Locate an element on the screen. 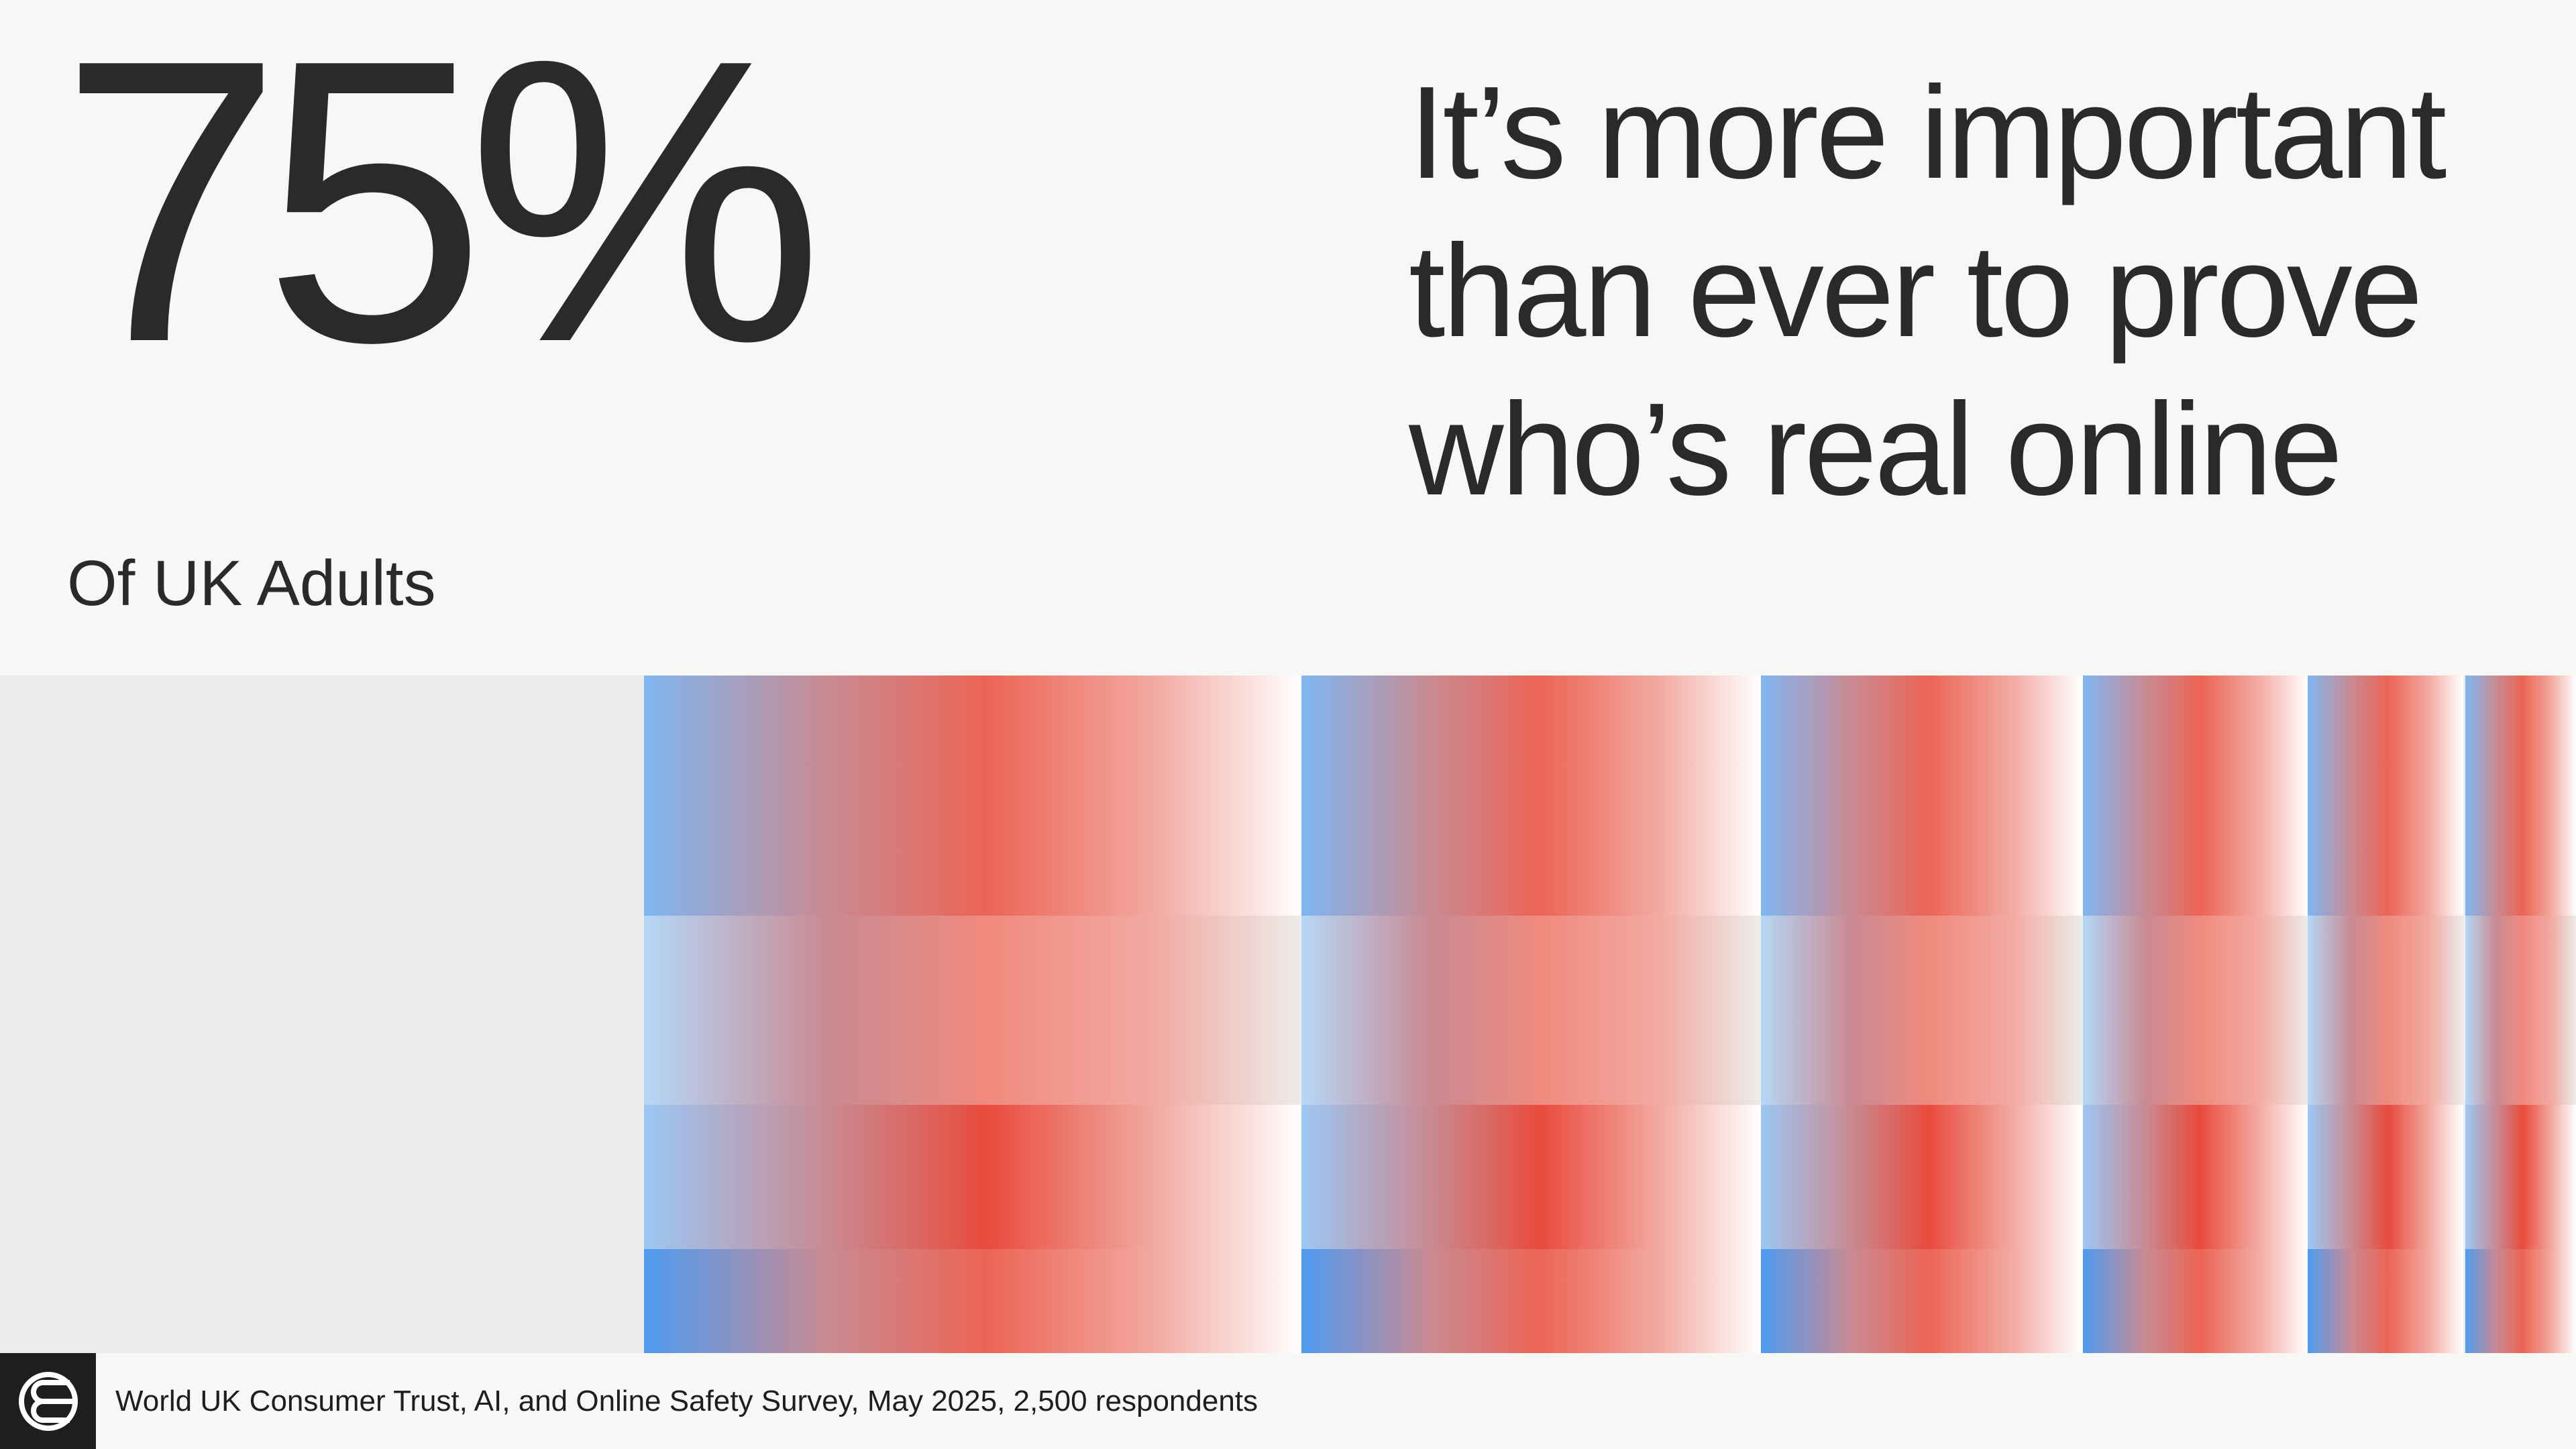 This screenshot has width=2576, height=1449. world-logo-icon is located at coordinates (48, 1401).